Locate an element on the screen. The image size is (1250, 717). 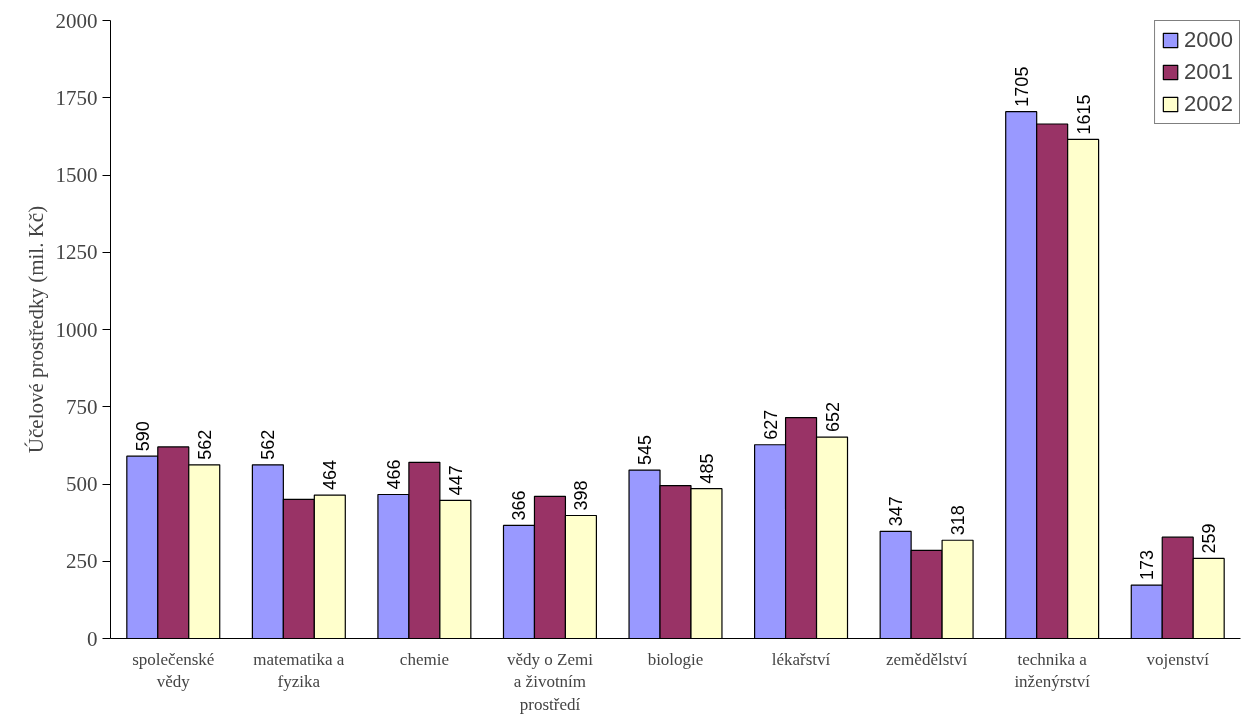
data-label: 485 is located at coordinates (706, 468).